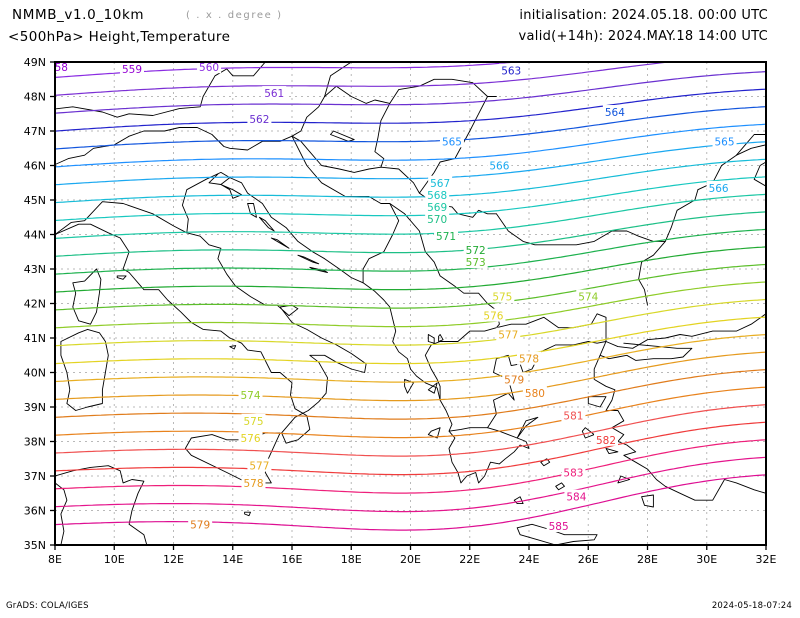  I want to click on contour-label-558: 558, so click(58, 68).